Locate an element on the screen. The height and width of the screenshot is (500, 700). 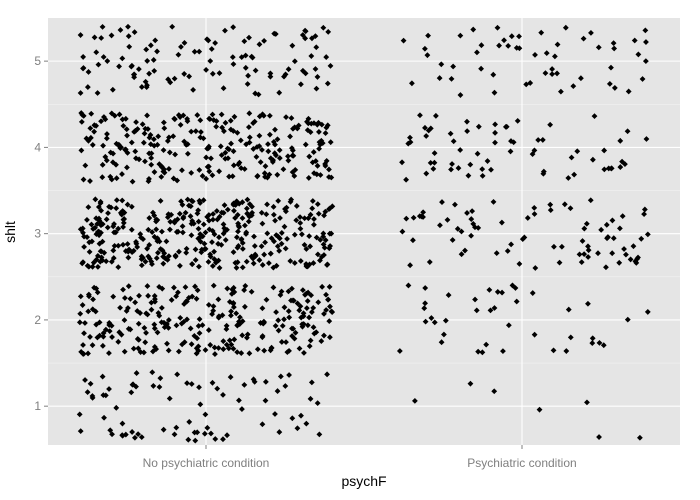
y-tick-label: 2 is located at coordinates (37, 320).